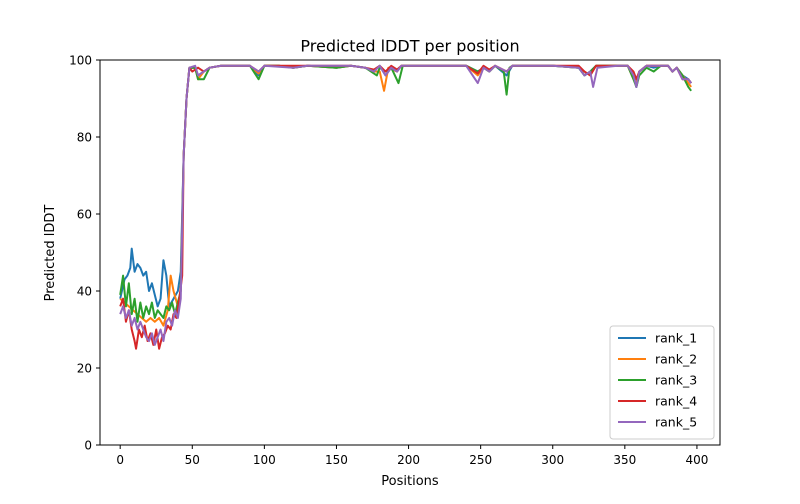 The width and height of the screenshot is (800, 504). I want to click on x-tick-label: 300, so click(552, 460).